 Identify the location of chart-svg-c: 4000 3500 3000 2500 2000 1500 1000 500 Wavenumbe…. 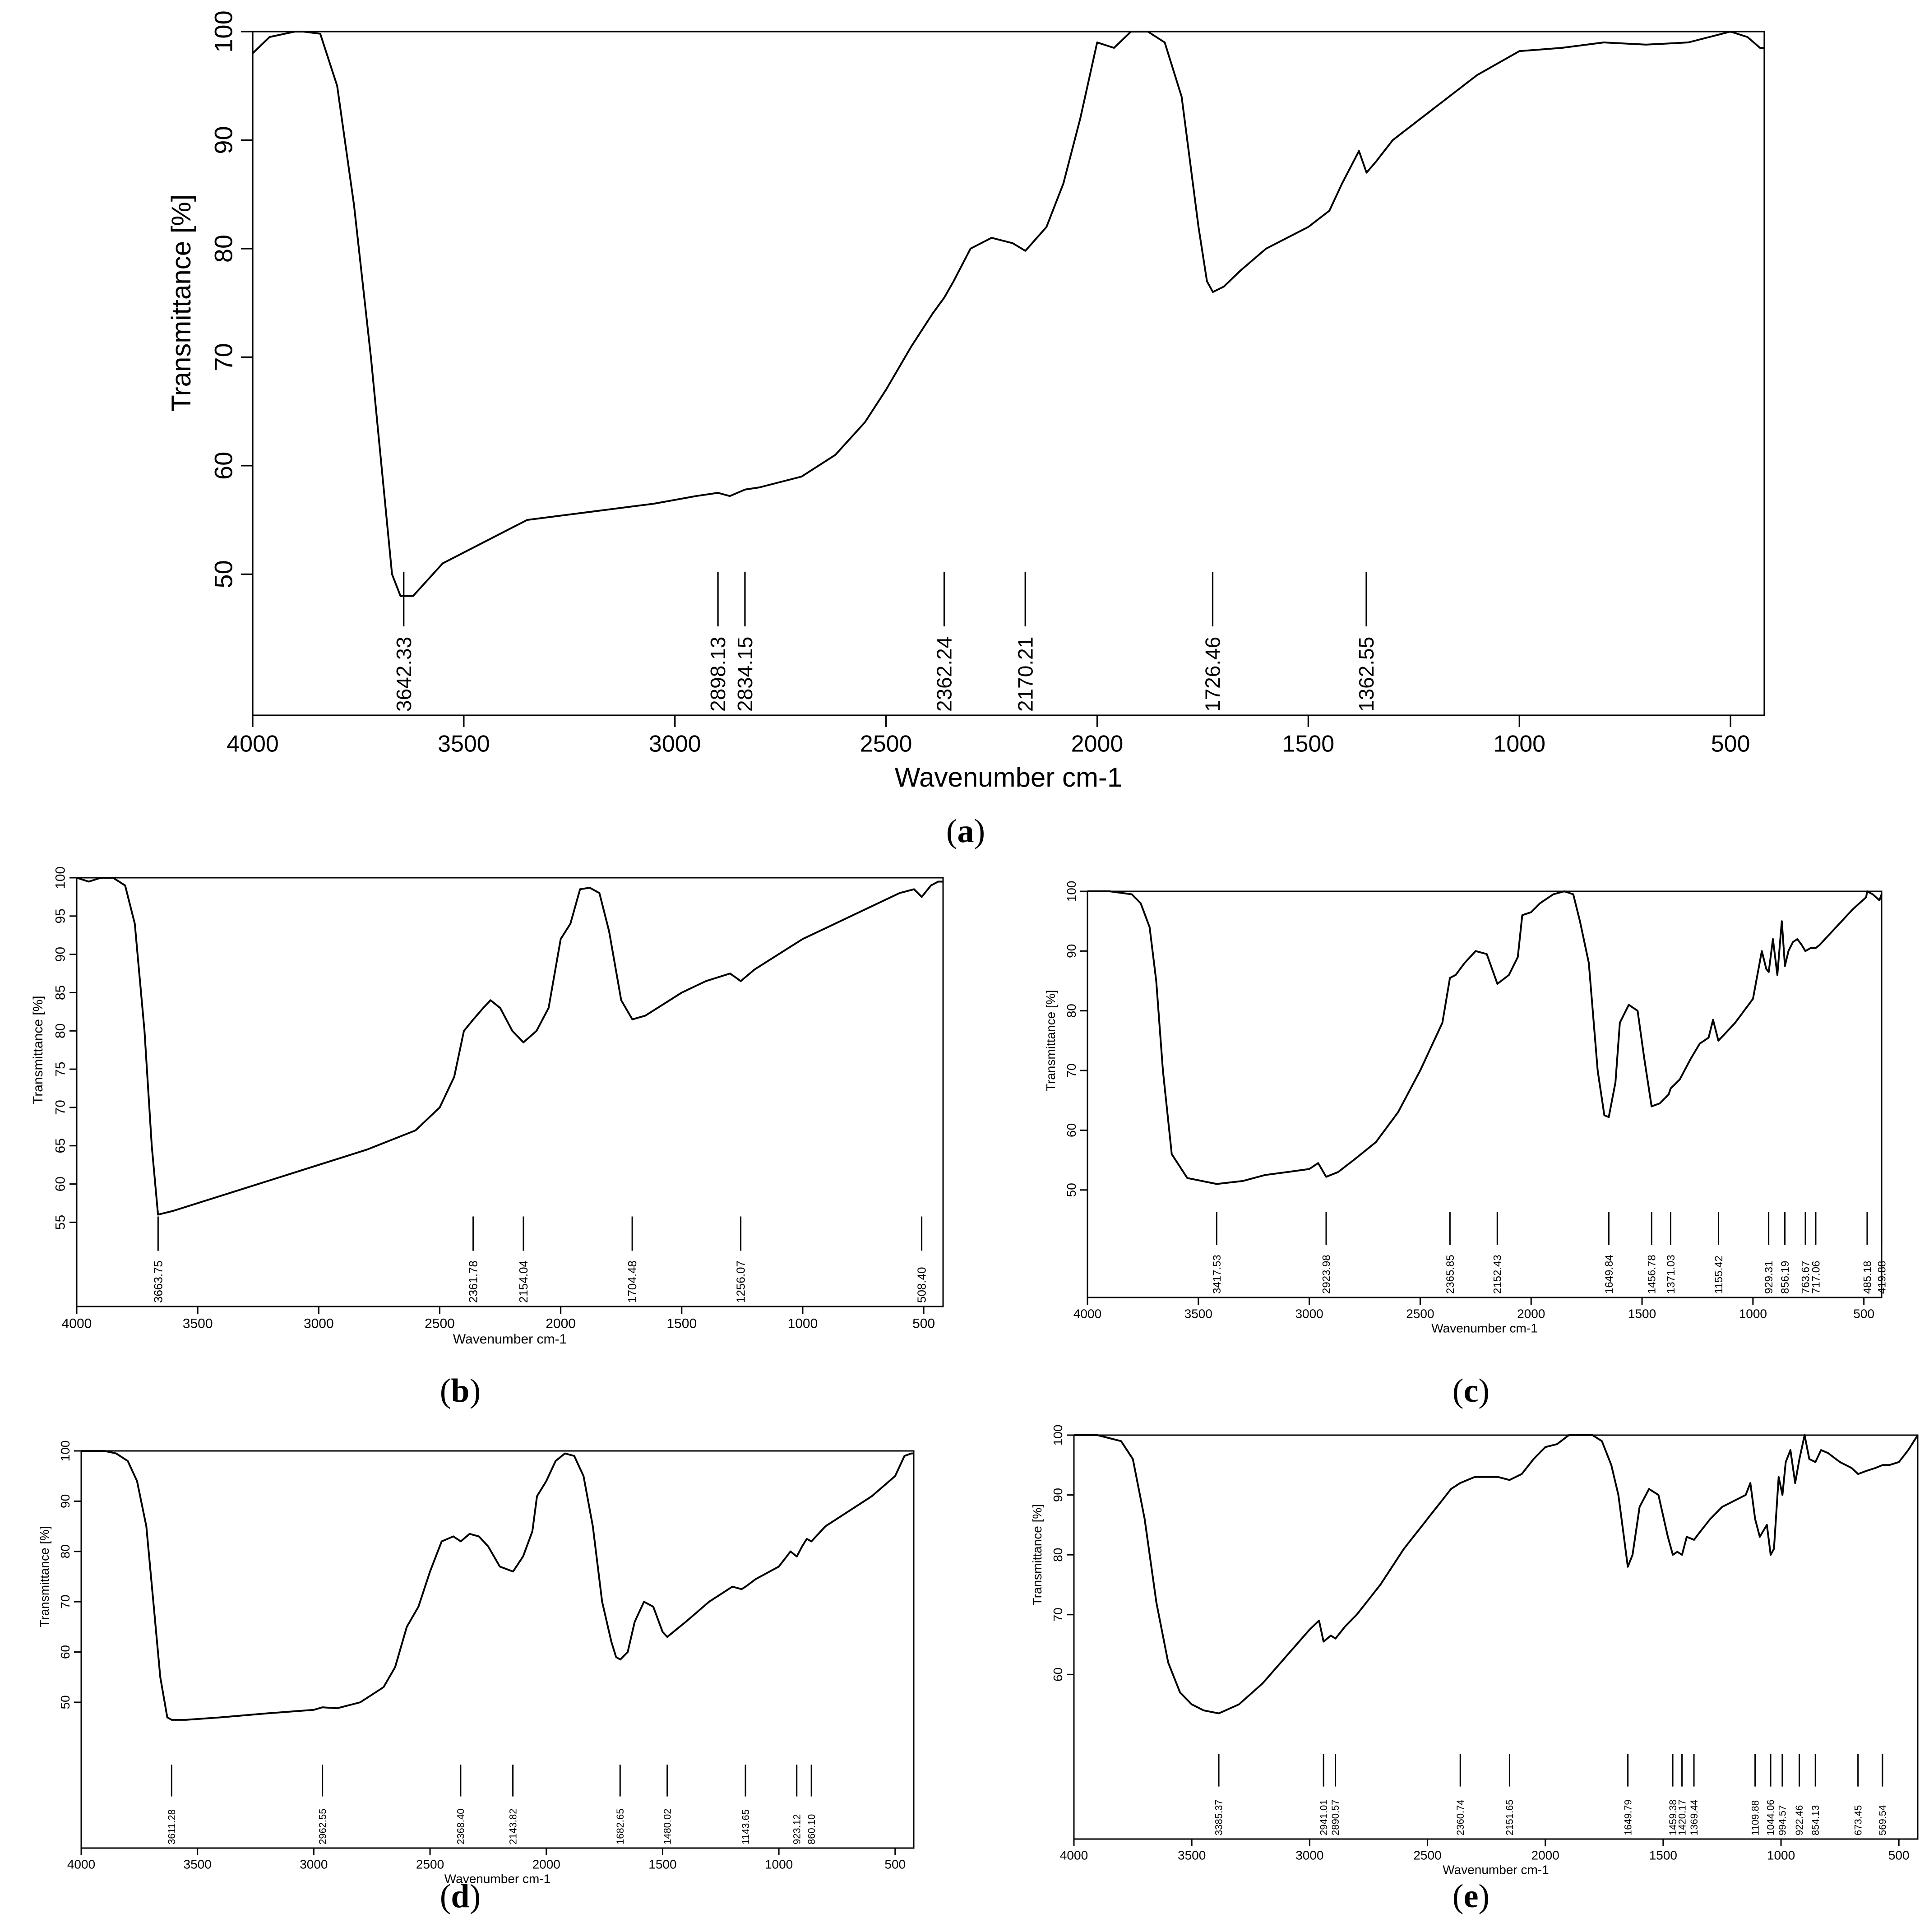
(1466, 1108).